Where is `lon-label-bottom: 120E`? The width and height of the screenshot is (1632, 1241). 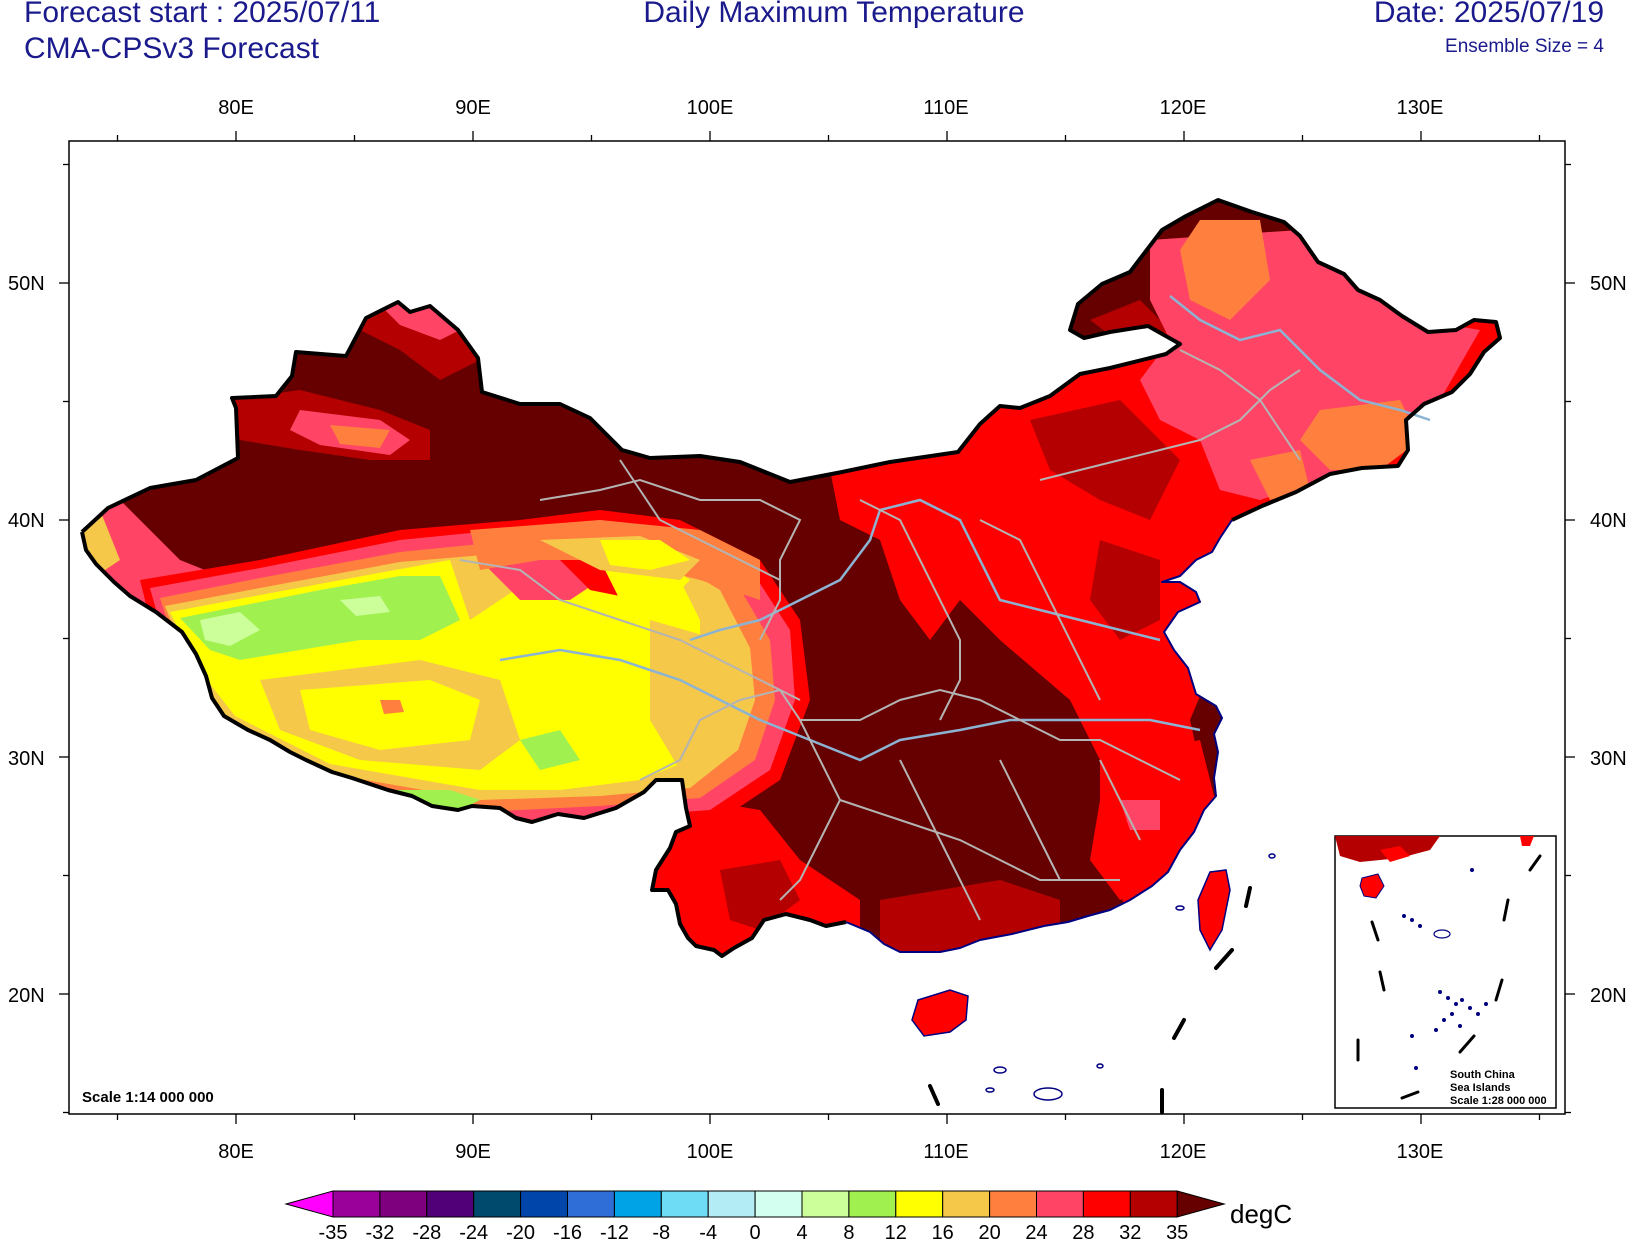 lon-label-bottom: 120E is located at coordinates (1183, 1152).